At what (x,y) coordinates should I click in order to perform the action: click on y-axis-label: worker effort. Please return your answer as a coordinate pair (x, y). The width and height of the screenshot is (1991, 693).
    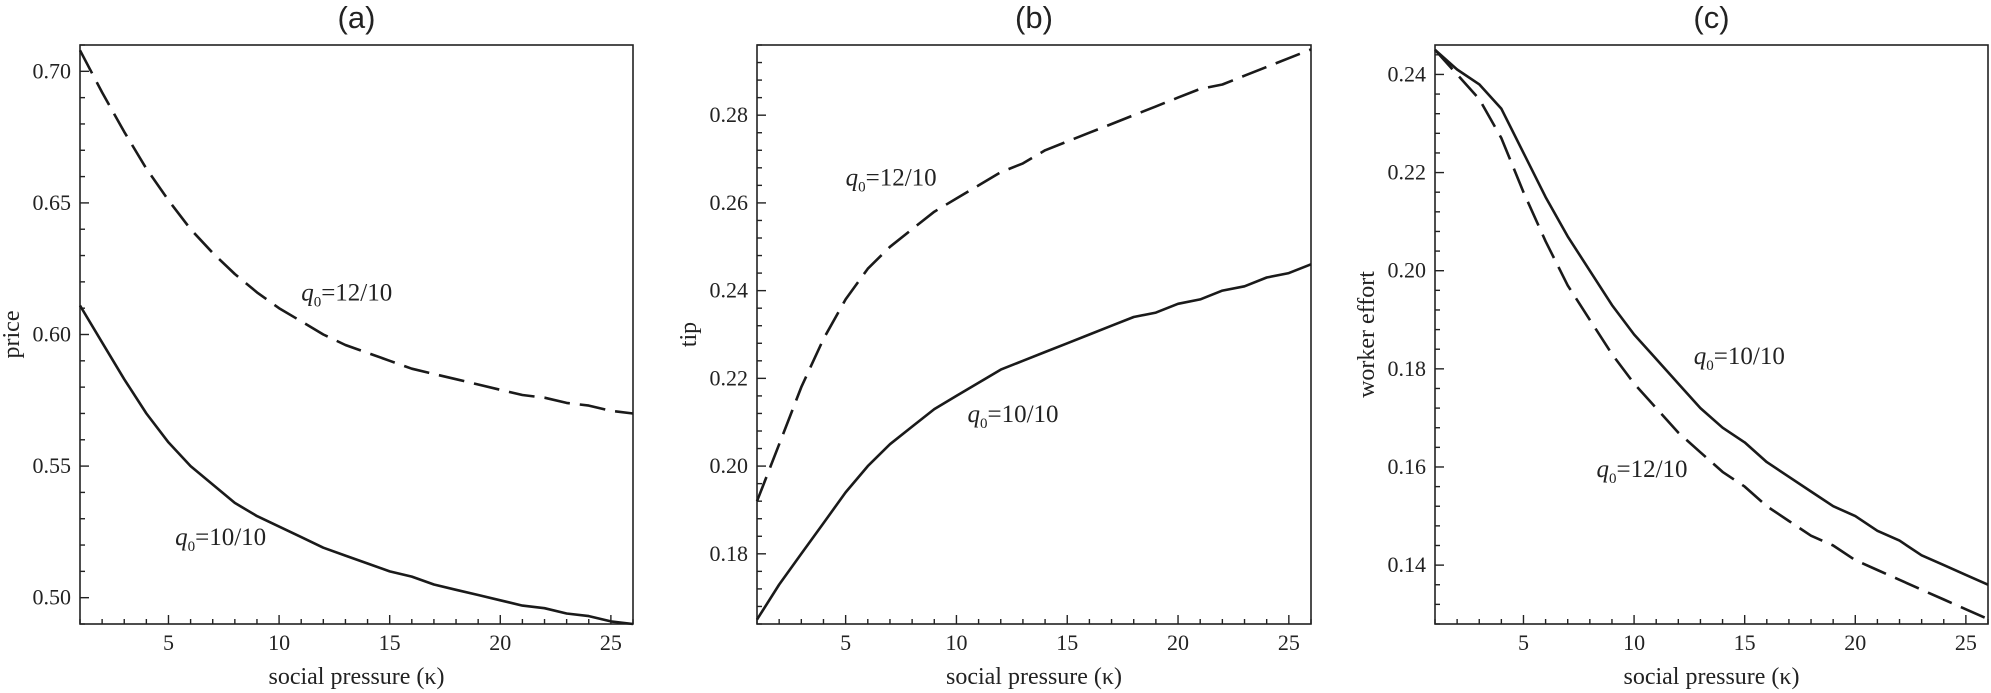
    Looking at the image, I should click on (1367, 334).